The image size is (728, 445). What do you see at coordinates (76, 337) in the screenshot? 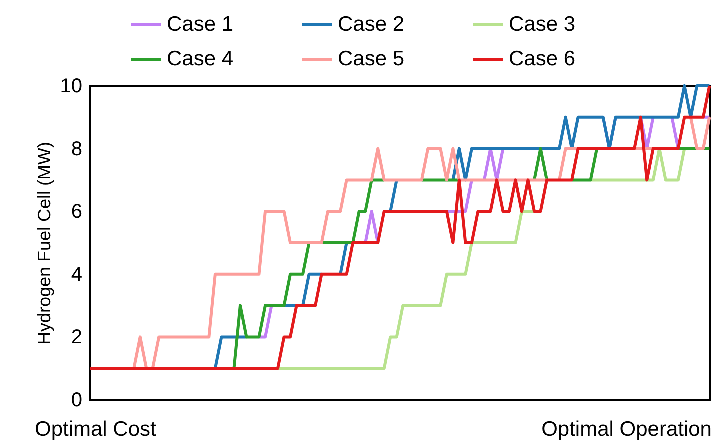
I see `y-tick-label: 2` at bounding box center [76, 337].